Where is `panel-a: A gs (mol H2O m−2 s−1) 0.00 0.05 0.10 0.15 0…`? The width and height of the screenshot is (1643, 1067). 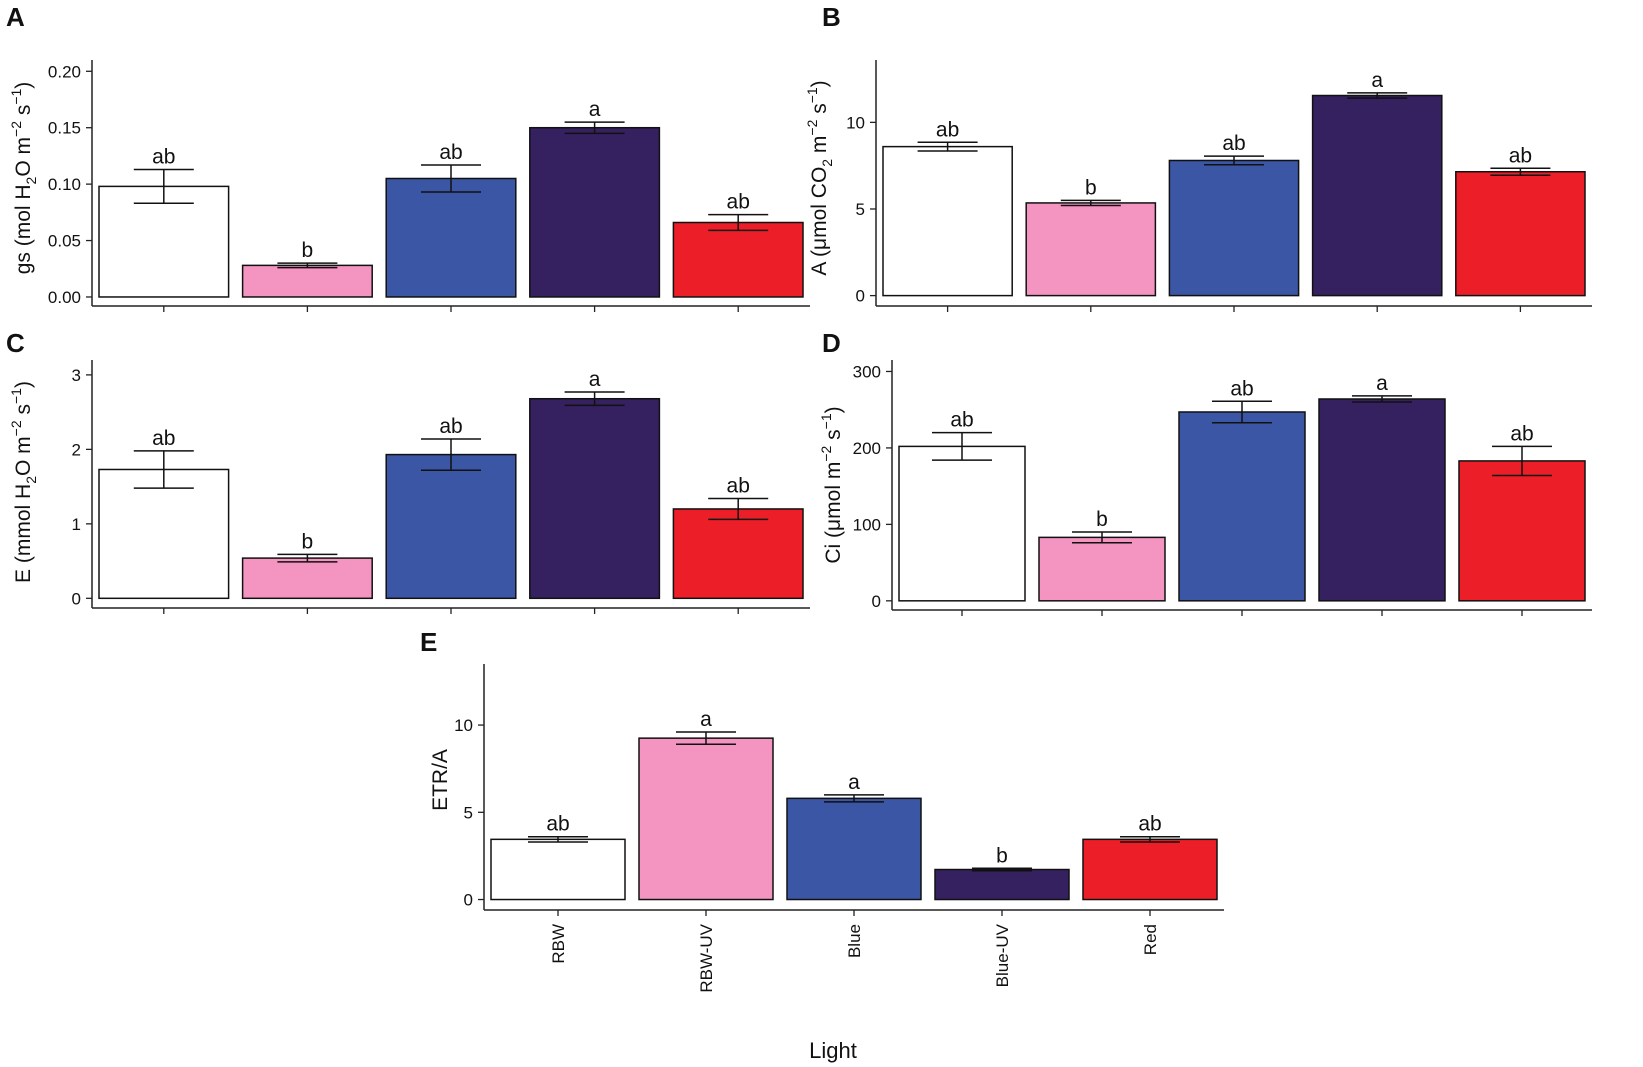
panel-a: A gs (mol H2O m−2 s−1) 0.00 0.05 0.10 0.15 0… is located at coordinates (408, 157).